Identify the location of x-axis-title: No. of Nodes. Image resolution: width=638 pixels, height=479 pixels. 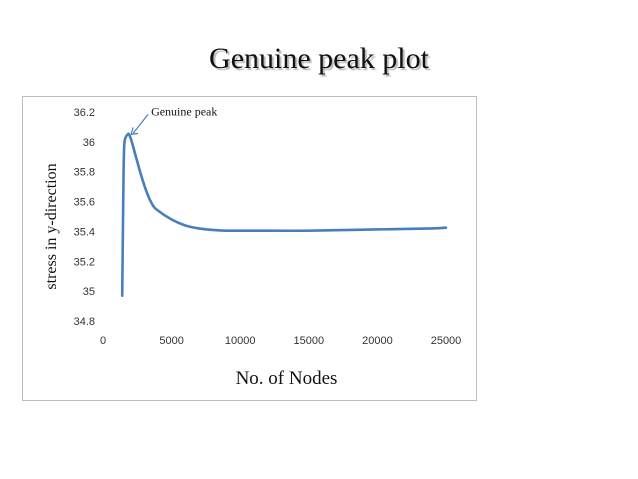
(287, 378).